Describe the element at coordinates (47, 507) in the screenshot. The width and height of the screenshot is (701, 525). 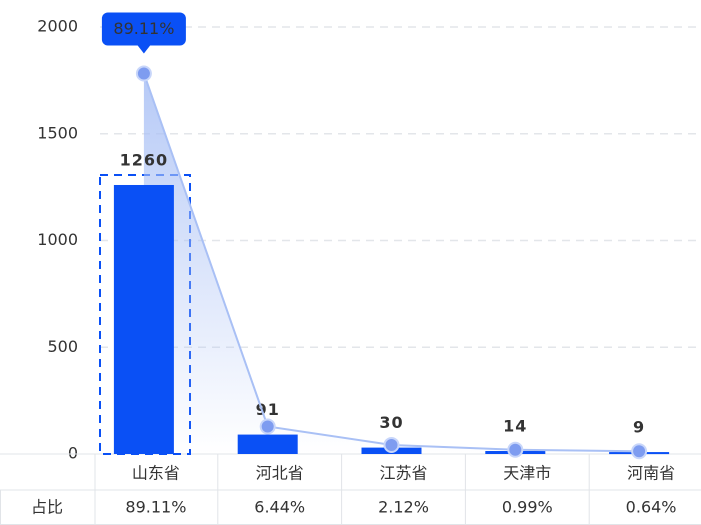
I see `row-label: 占比` at that location.